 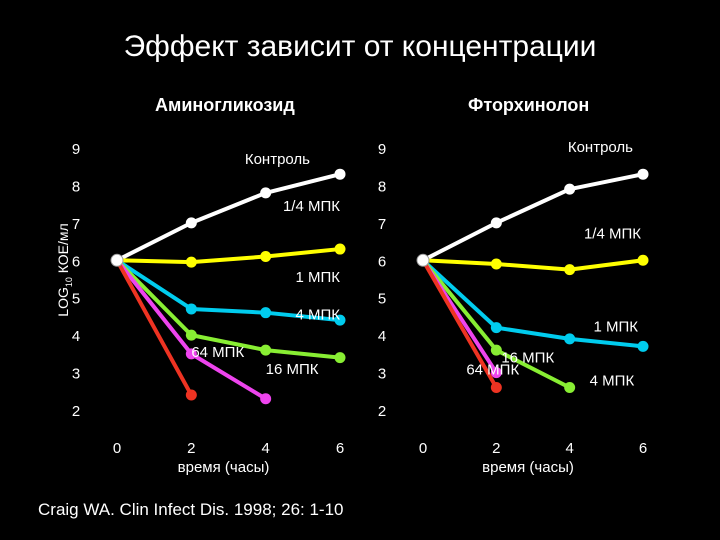 I want to click on slide-title: Эффект зависит от концентрации, so click(x=360, y=46).